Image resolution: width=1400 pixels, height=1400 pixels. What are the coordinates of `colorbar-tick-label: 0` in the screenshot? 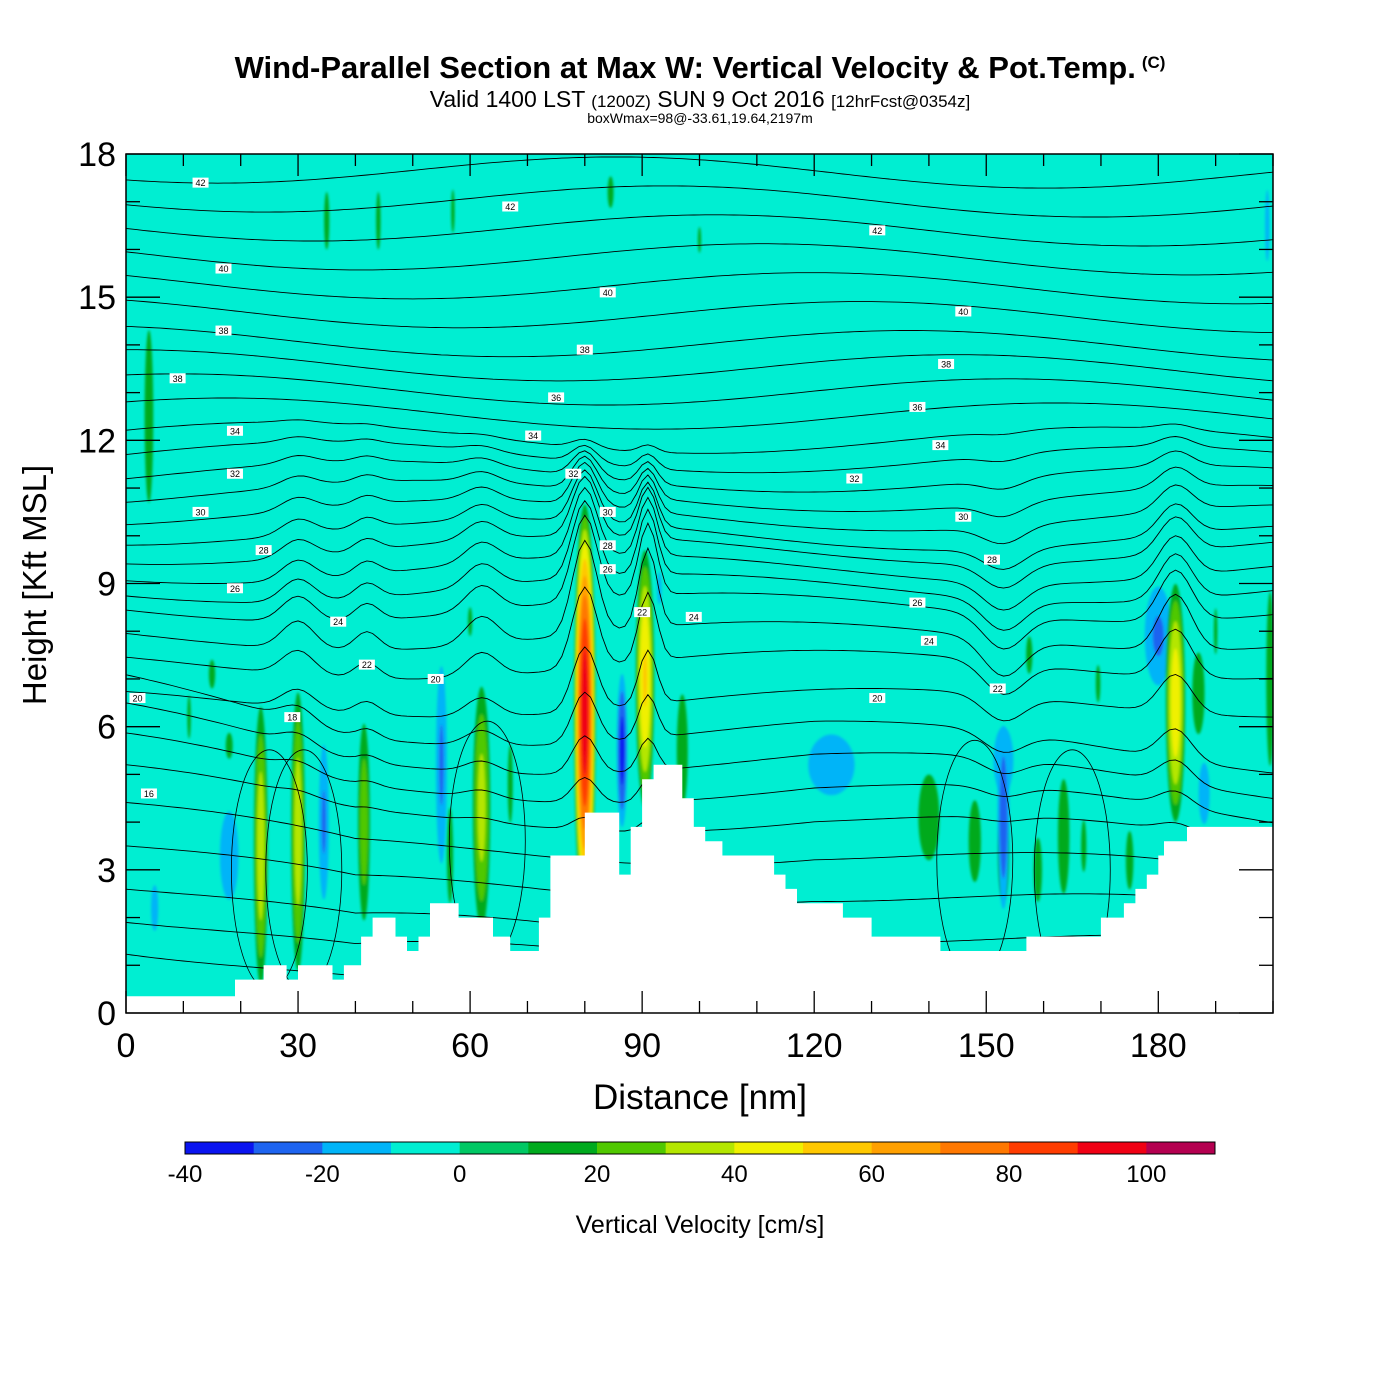 It's located at (459, 1174).